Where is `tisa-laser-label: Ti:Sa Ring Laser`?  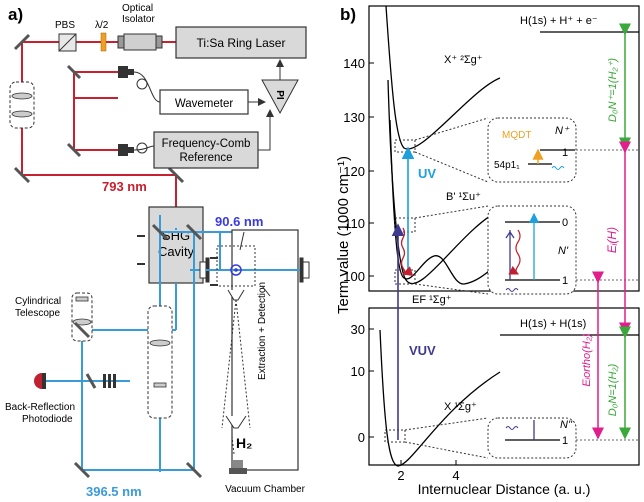 tisa-laser-label: Ti:Sa Ring Laser is located at coordinates (241, 43).